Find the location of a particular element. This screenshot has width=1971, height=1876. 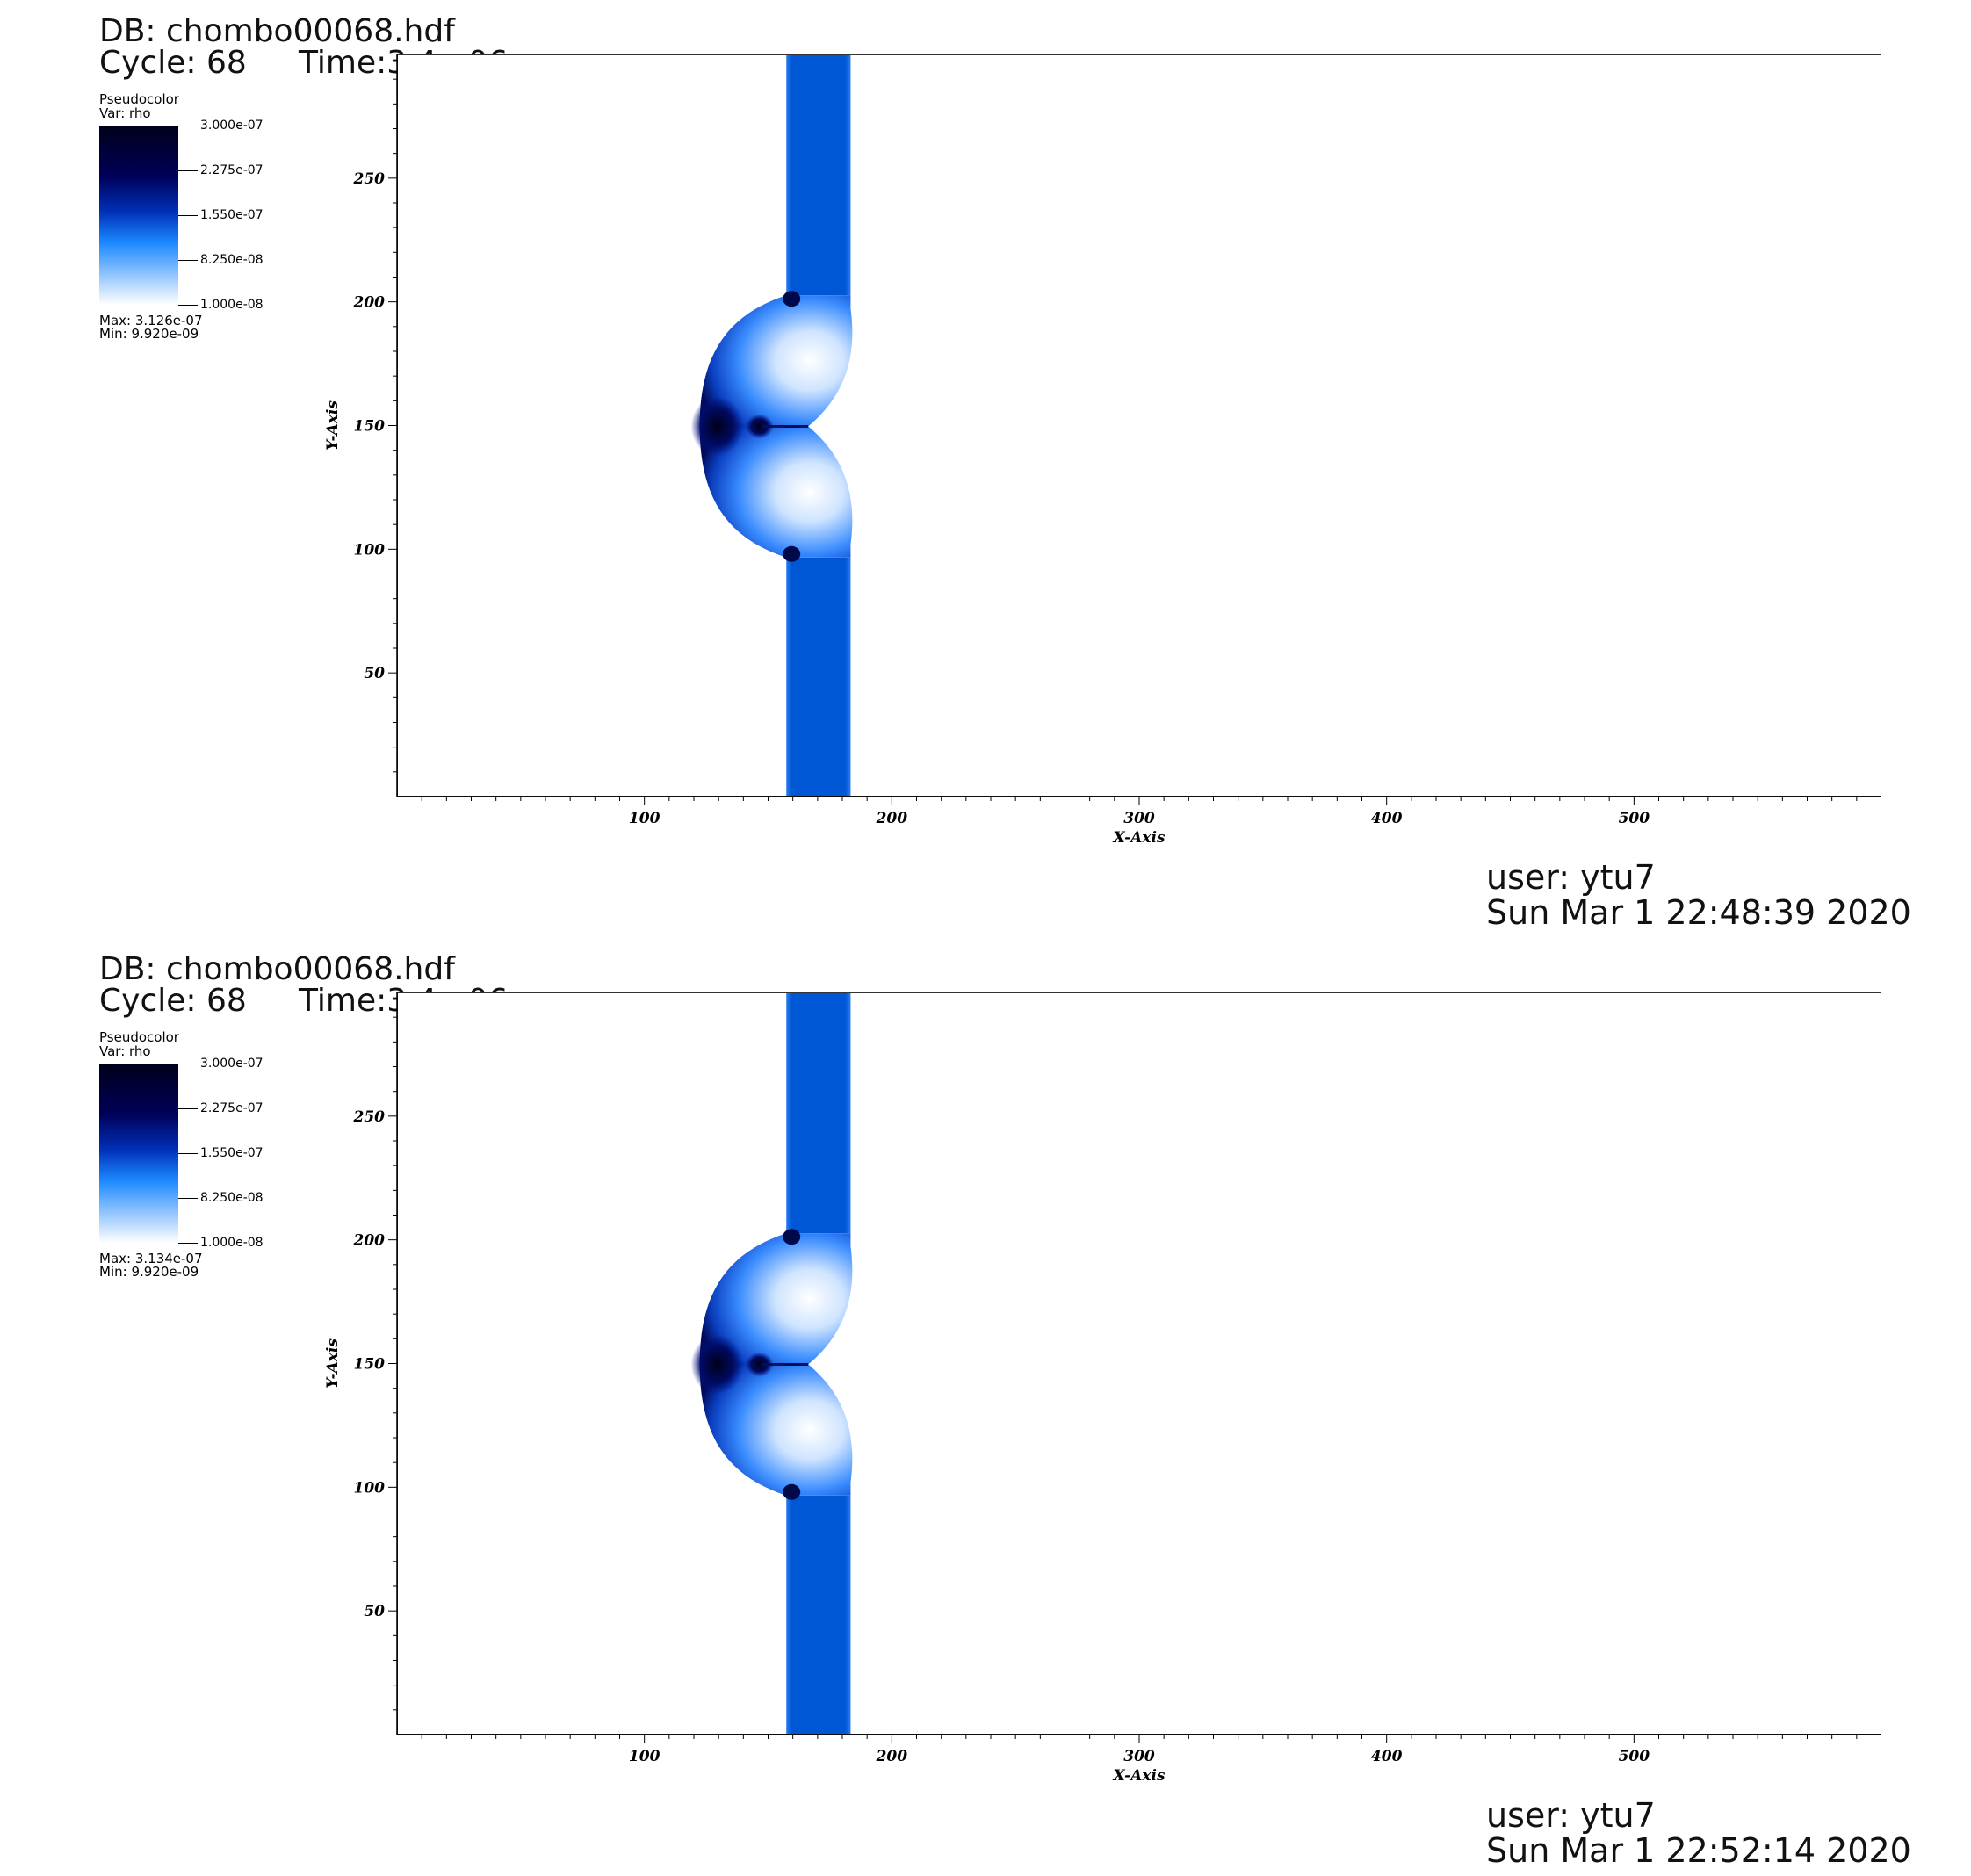

legend-max: Max: 3.134e-07 is located at coordinates (151, 1258).